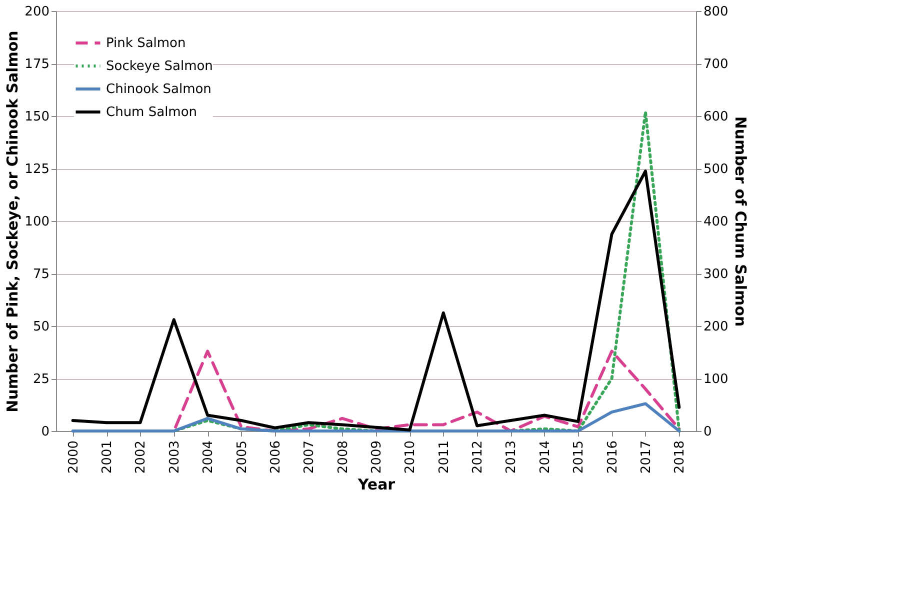 The width and height of the screenshot is (913, 605). I want to click on y-tick-label: 125, so click(37, 169).